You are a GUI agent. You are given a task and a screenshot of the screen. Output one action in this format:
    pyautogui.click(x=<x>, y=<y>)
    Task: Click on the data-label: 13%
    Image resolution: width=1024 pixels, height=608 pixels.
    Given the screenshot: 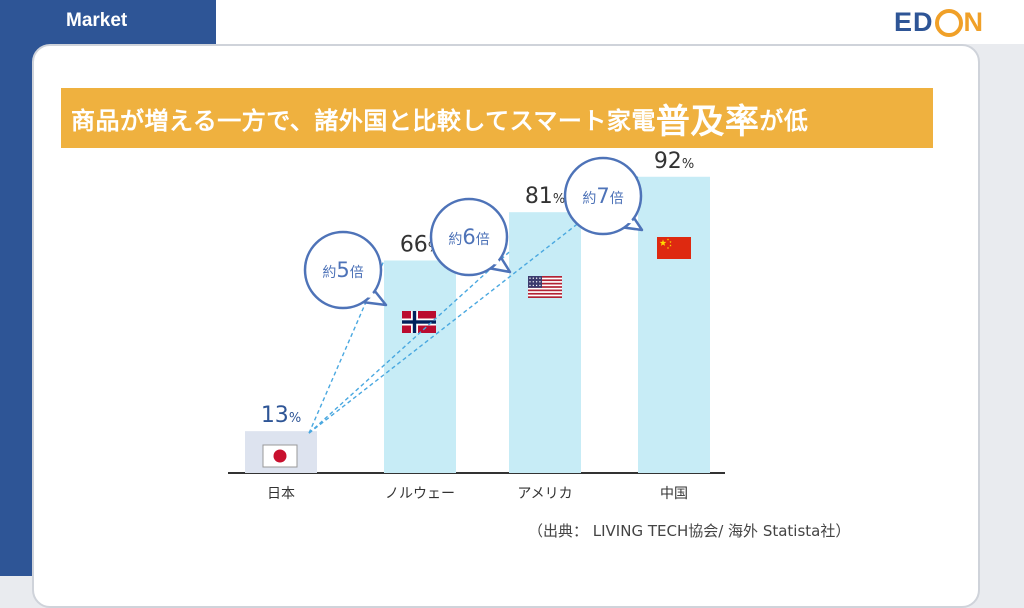 What is the action you would take?
    pyautogui.click(x=281, y=415)
    